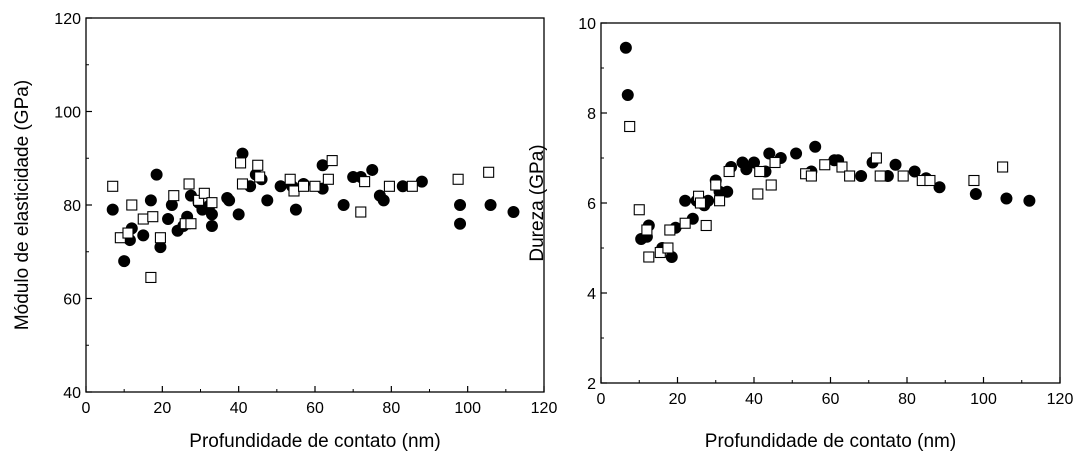 This screenshot has height=455, width=1080. I want to click on y-tick-label: 8, so click(591, 114).